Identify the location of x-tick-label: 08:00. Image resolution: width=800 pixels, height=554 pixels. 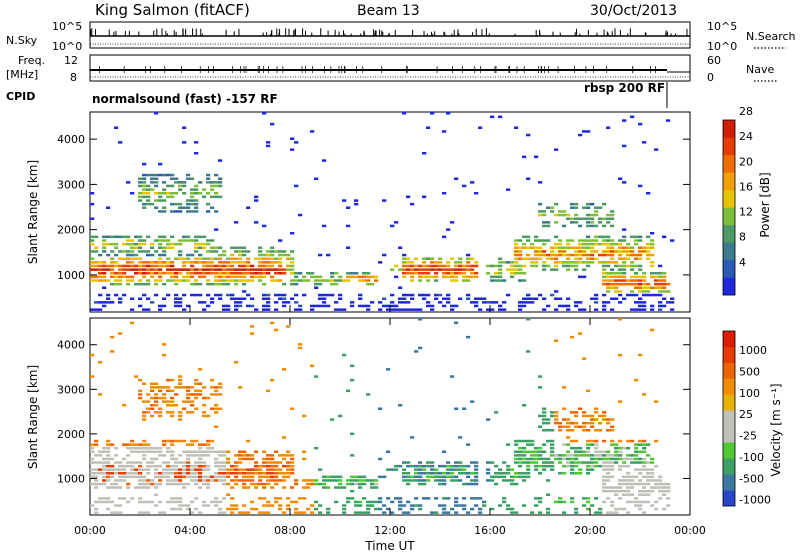
(290, 530).